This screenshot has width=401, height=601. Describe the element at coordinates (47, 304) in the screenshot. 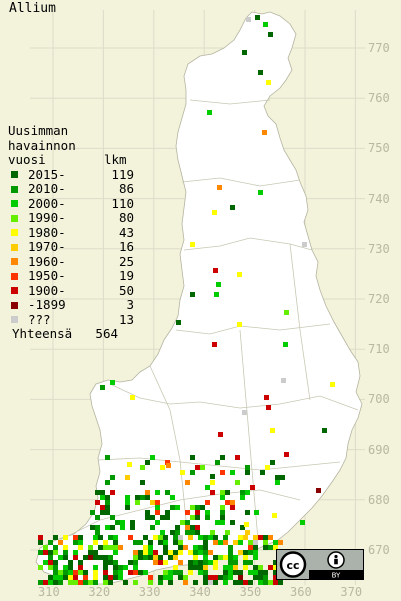

I see `legend-row-label: -1899` at that location.